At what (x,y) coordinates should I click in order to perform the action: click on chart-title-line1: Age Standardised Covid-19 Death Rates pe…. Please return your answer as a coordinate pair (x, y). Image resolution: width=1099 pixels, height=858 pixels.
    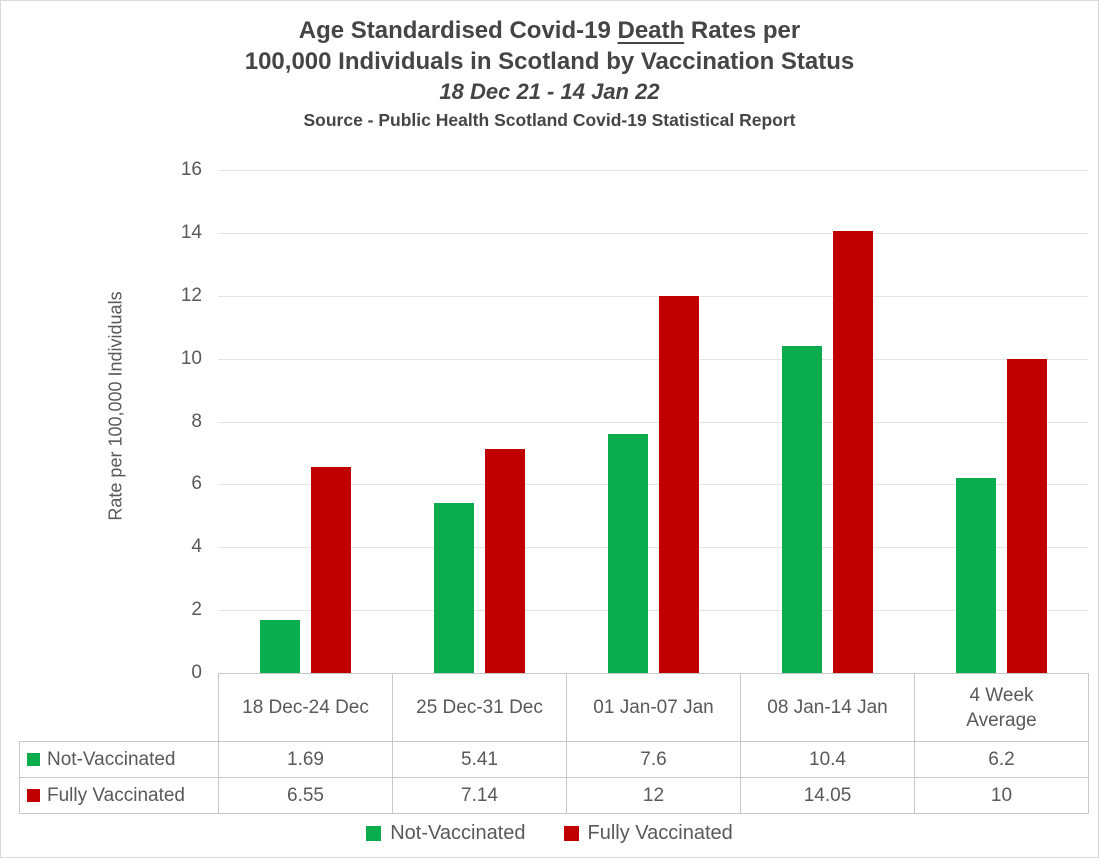
    Looking at the image, I should click on (549, 30).